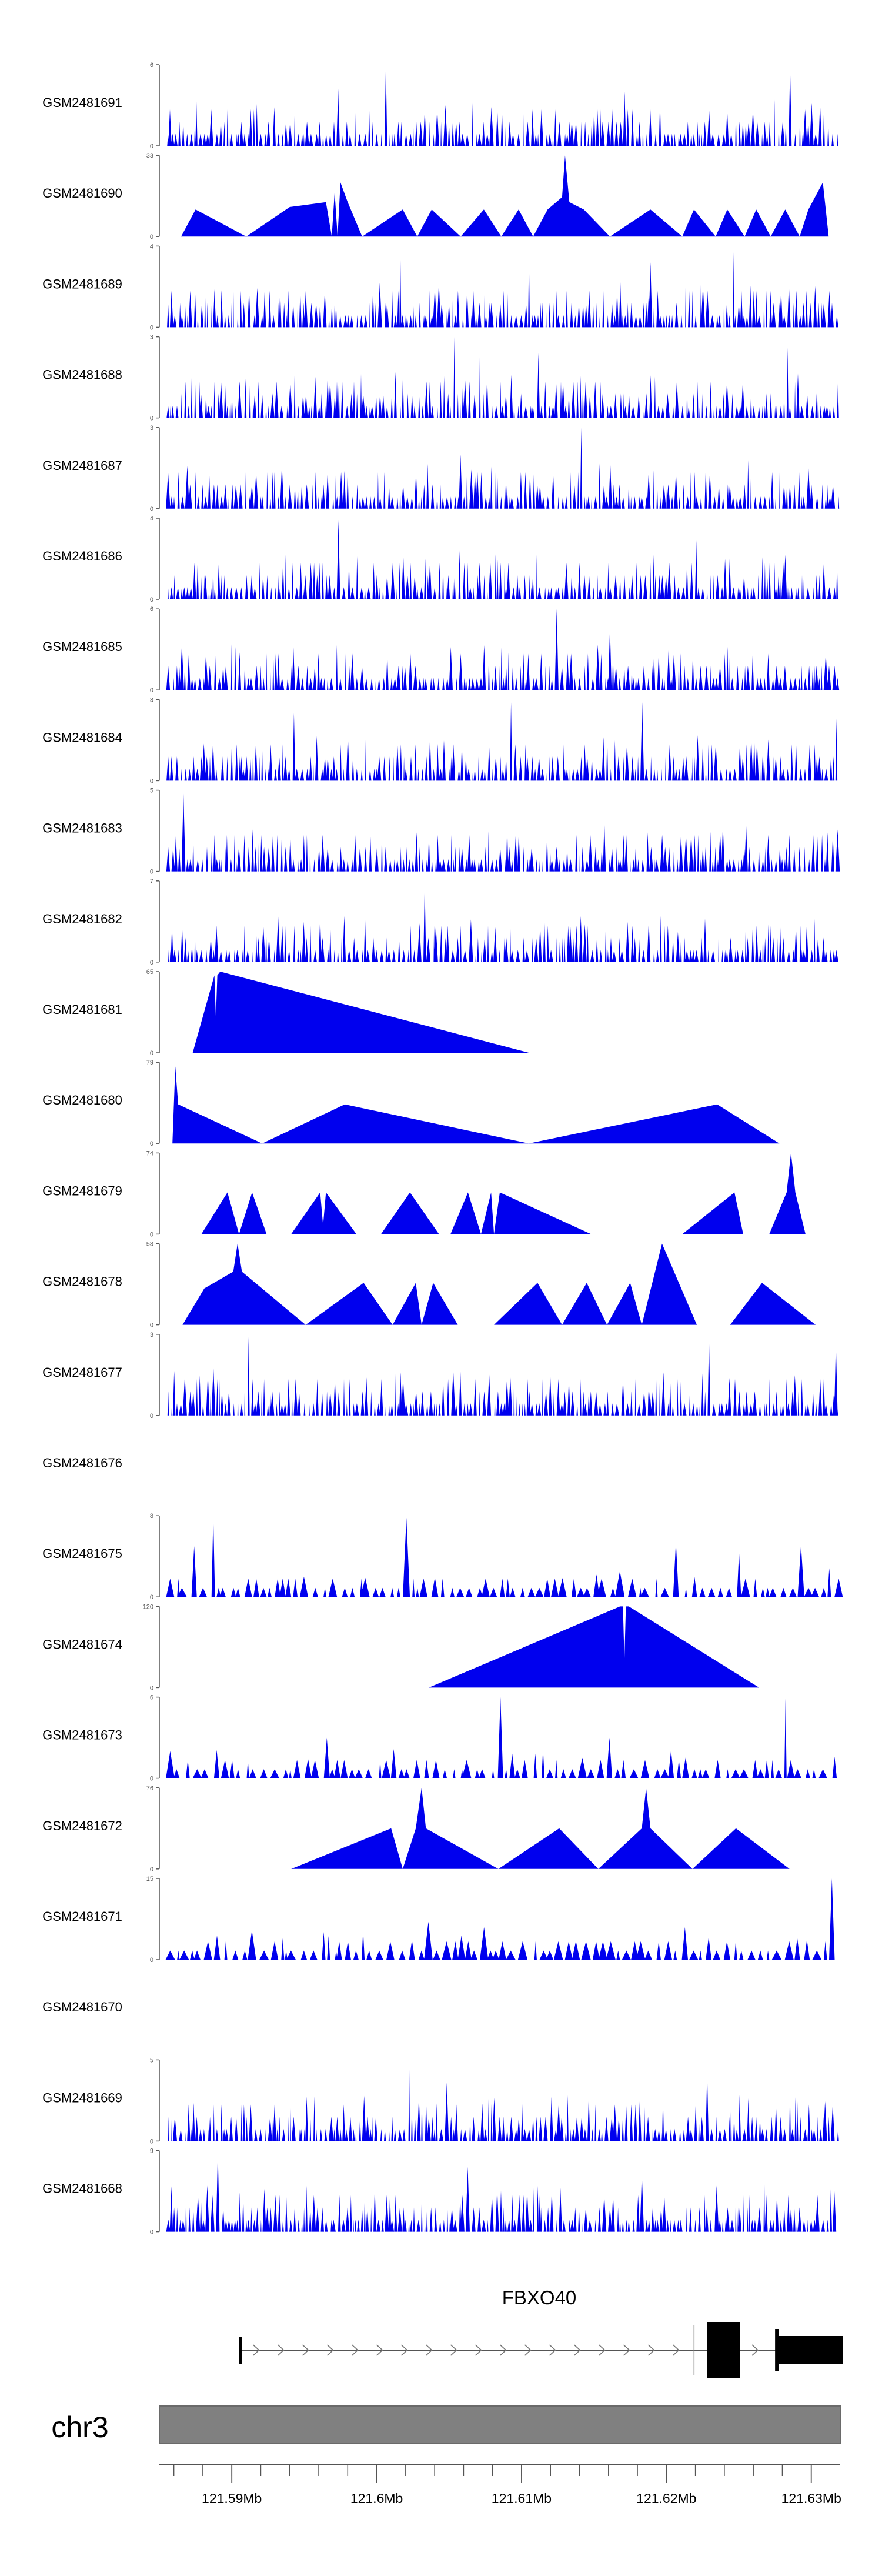 This screenshot has height=2576, width=882. What do you see at coordinates (82, 193) in the screenshot?
I see `track-label: GSM2481690` at bounding box center [82, 193].